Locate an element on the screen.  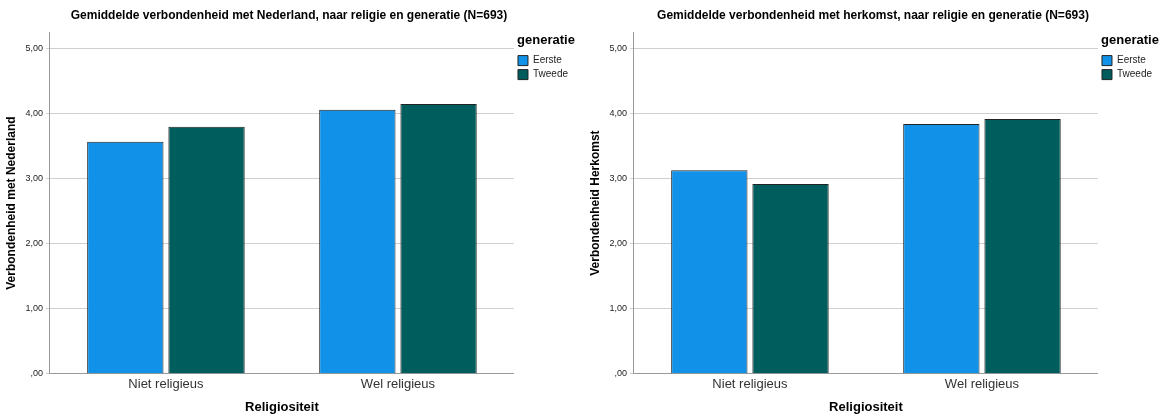
chart-title: Gemiddelde verbondenheid met Nederland, naar religie en generatie (N=693) is located at coordinates (289, 14).